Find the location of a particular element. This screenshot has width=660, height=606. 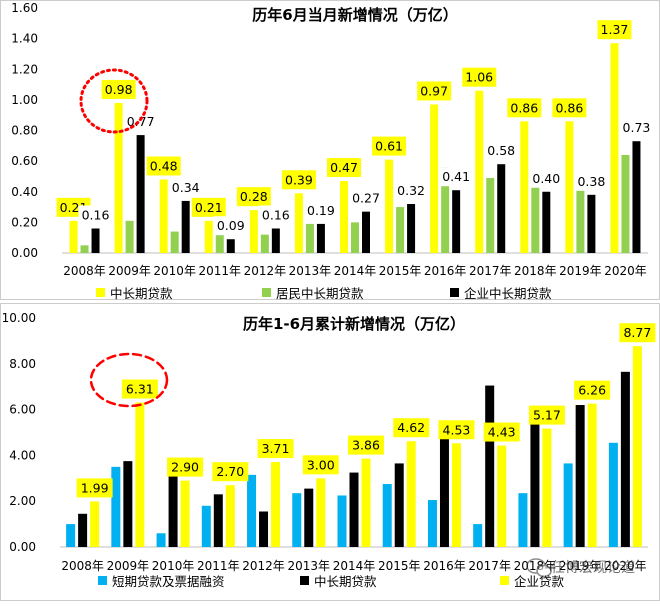

data-label: 1.37 is located at coordinates (615, 29).